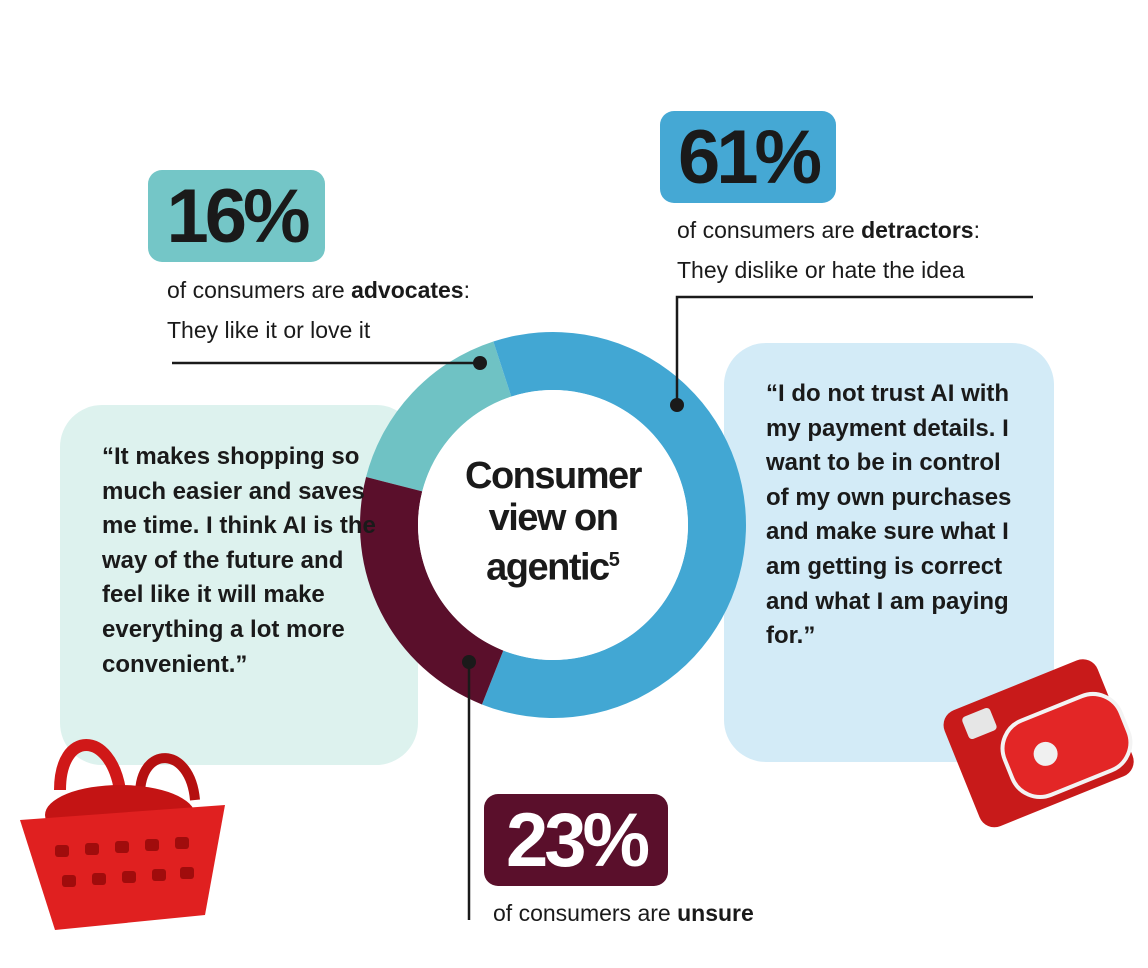 This screenshot has height=968, width=1148. Describe the element at coordinates (821, 270) in the screenshot. I see `caption-line: They dislike or hate the idea` at that location.